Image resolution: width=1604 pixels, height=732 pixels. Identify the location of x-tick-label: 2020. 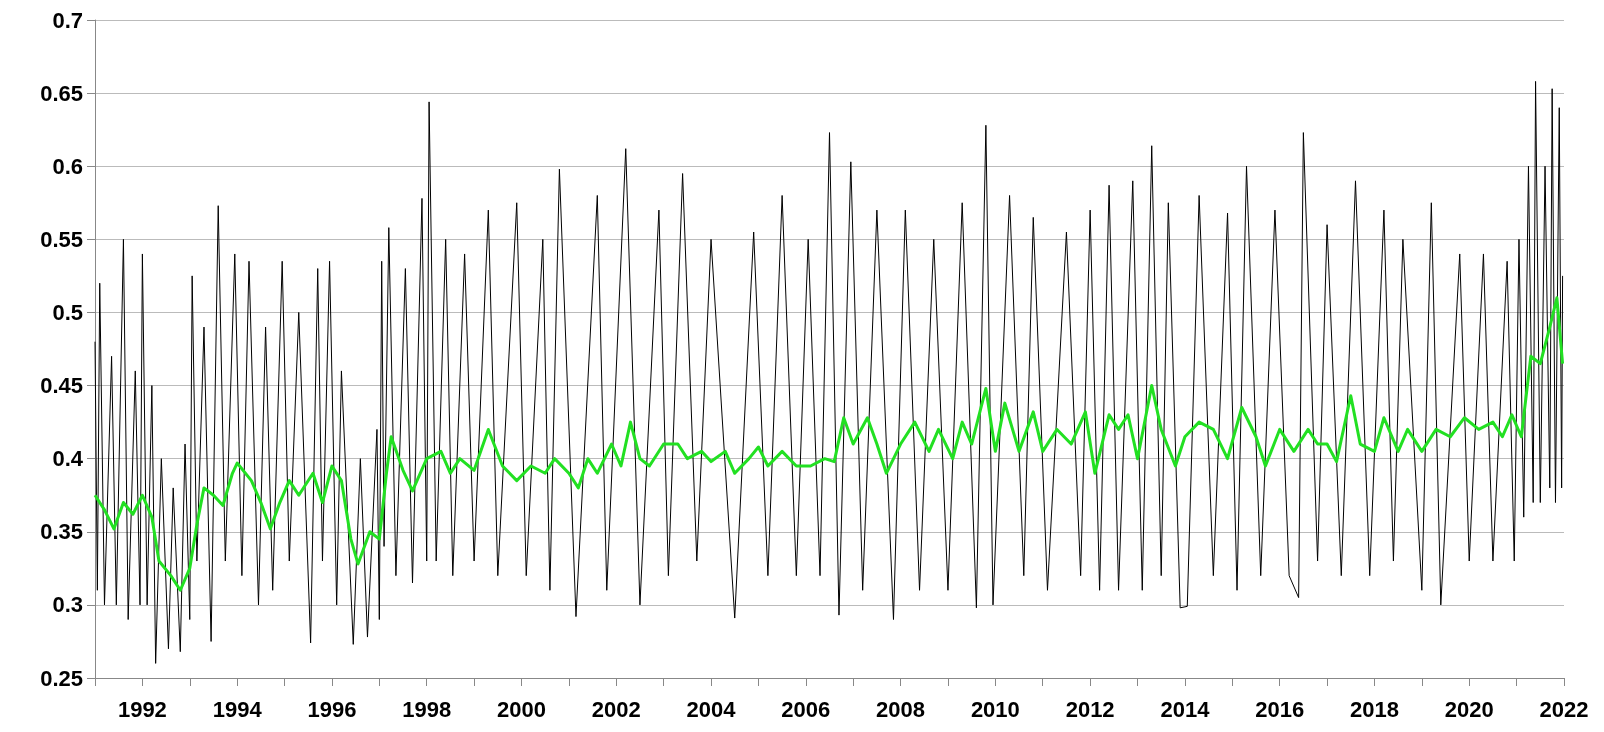
(1469, 709).